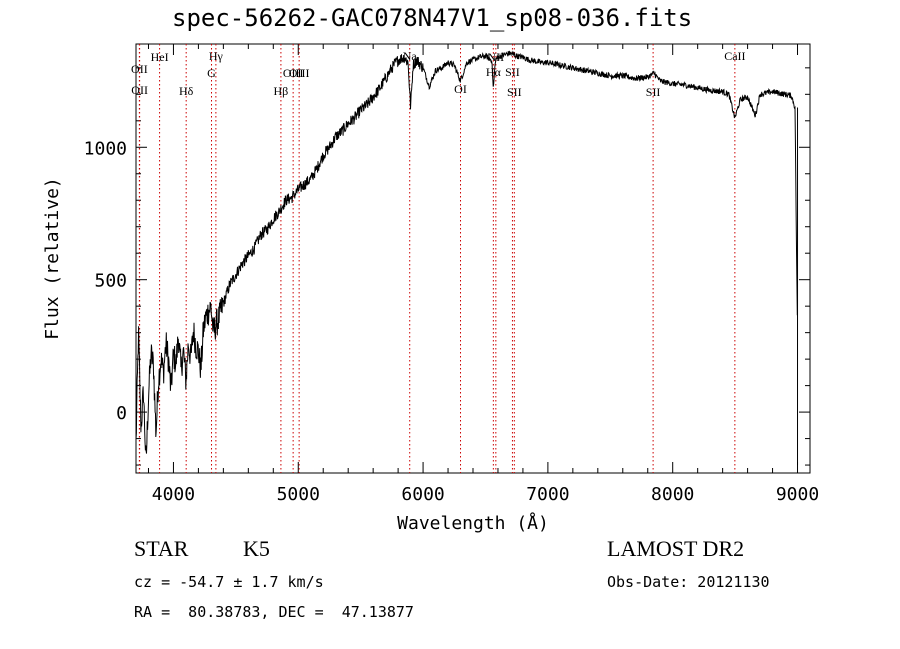 This screenshot has height=649, width=900. What do you see at coordinates (110, 281) in the screenshot?
I see `y-tick-label: 500` at bounding box center [110, 281].